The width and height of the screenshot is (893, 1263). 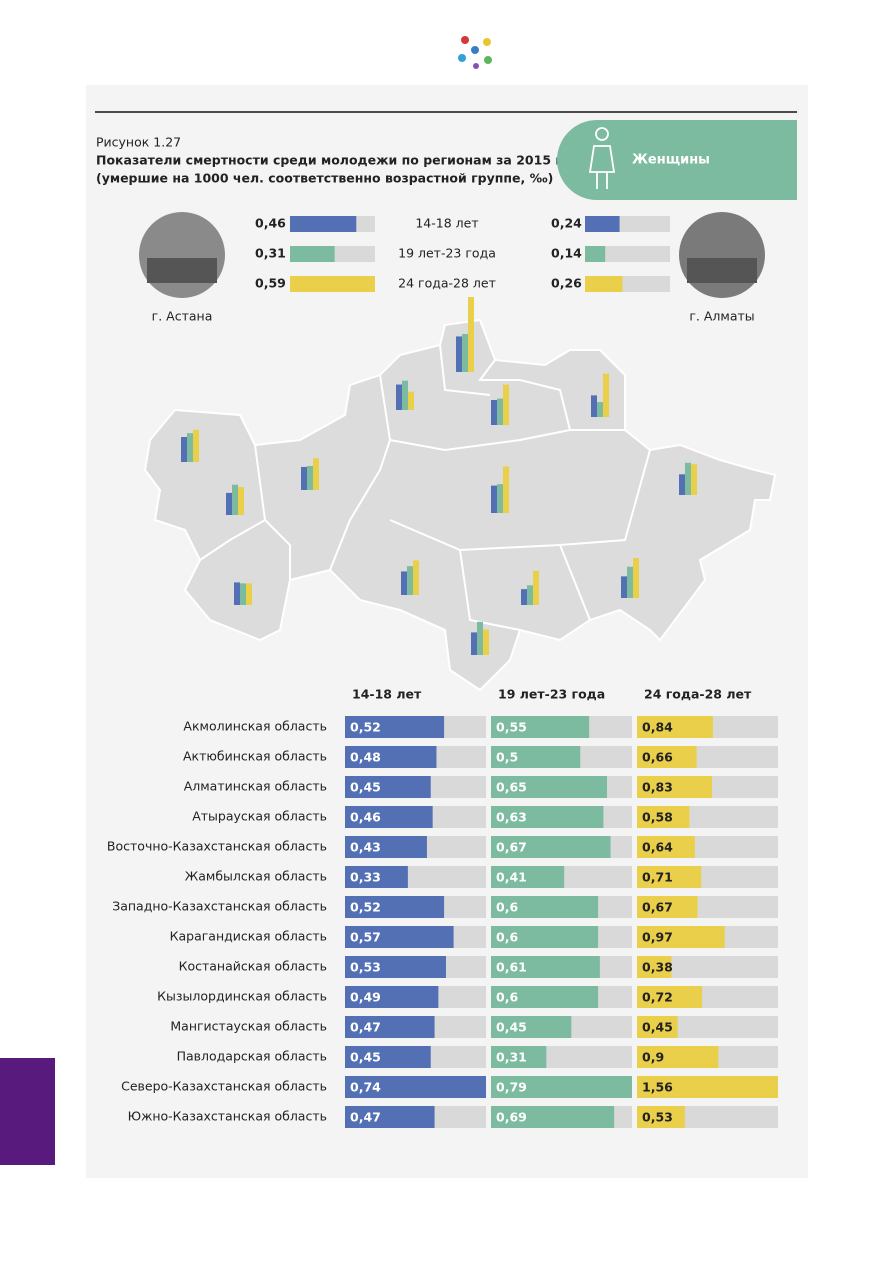 What do you see at coordinates (566, 223) in the screenshot?
I see `city-value: 0,24` at bounding box center [566, 223].